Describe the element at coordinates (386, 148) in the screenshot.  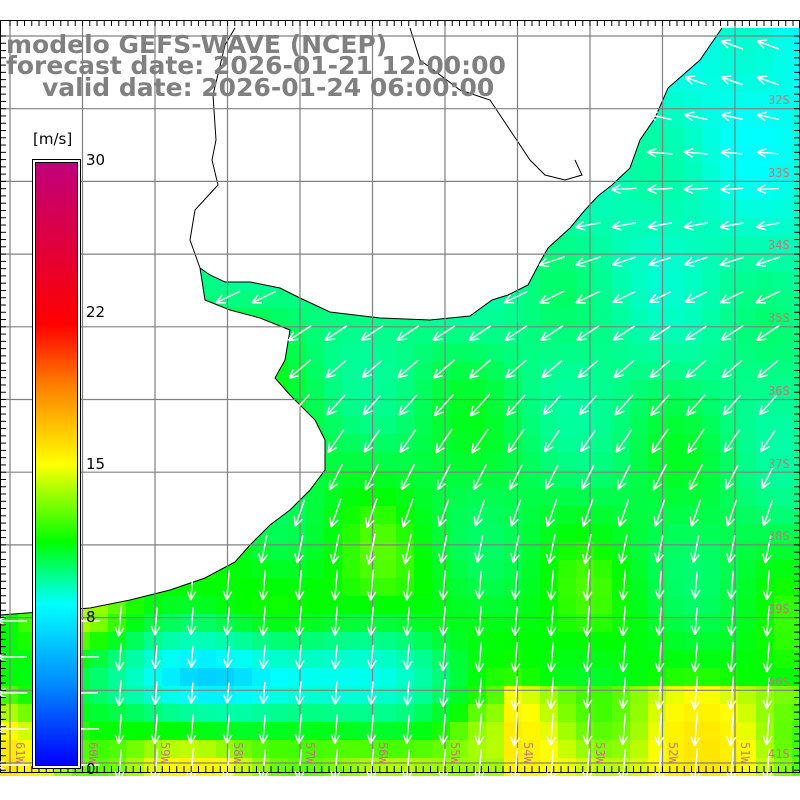
I see `river-border-line` at that location.